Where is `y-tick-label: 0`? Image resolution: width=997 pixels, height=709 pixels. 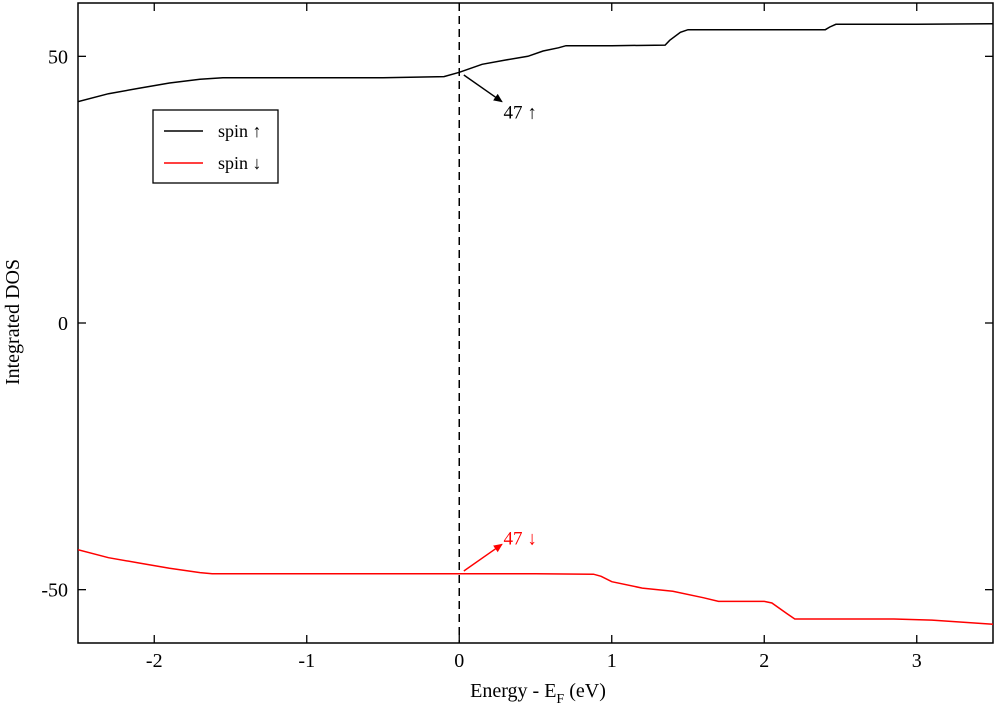
y-tick-label: 0 is located at coordinates (63, 324).